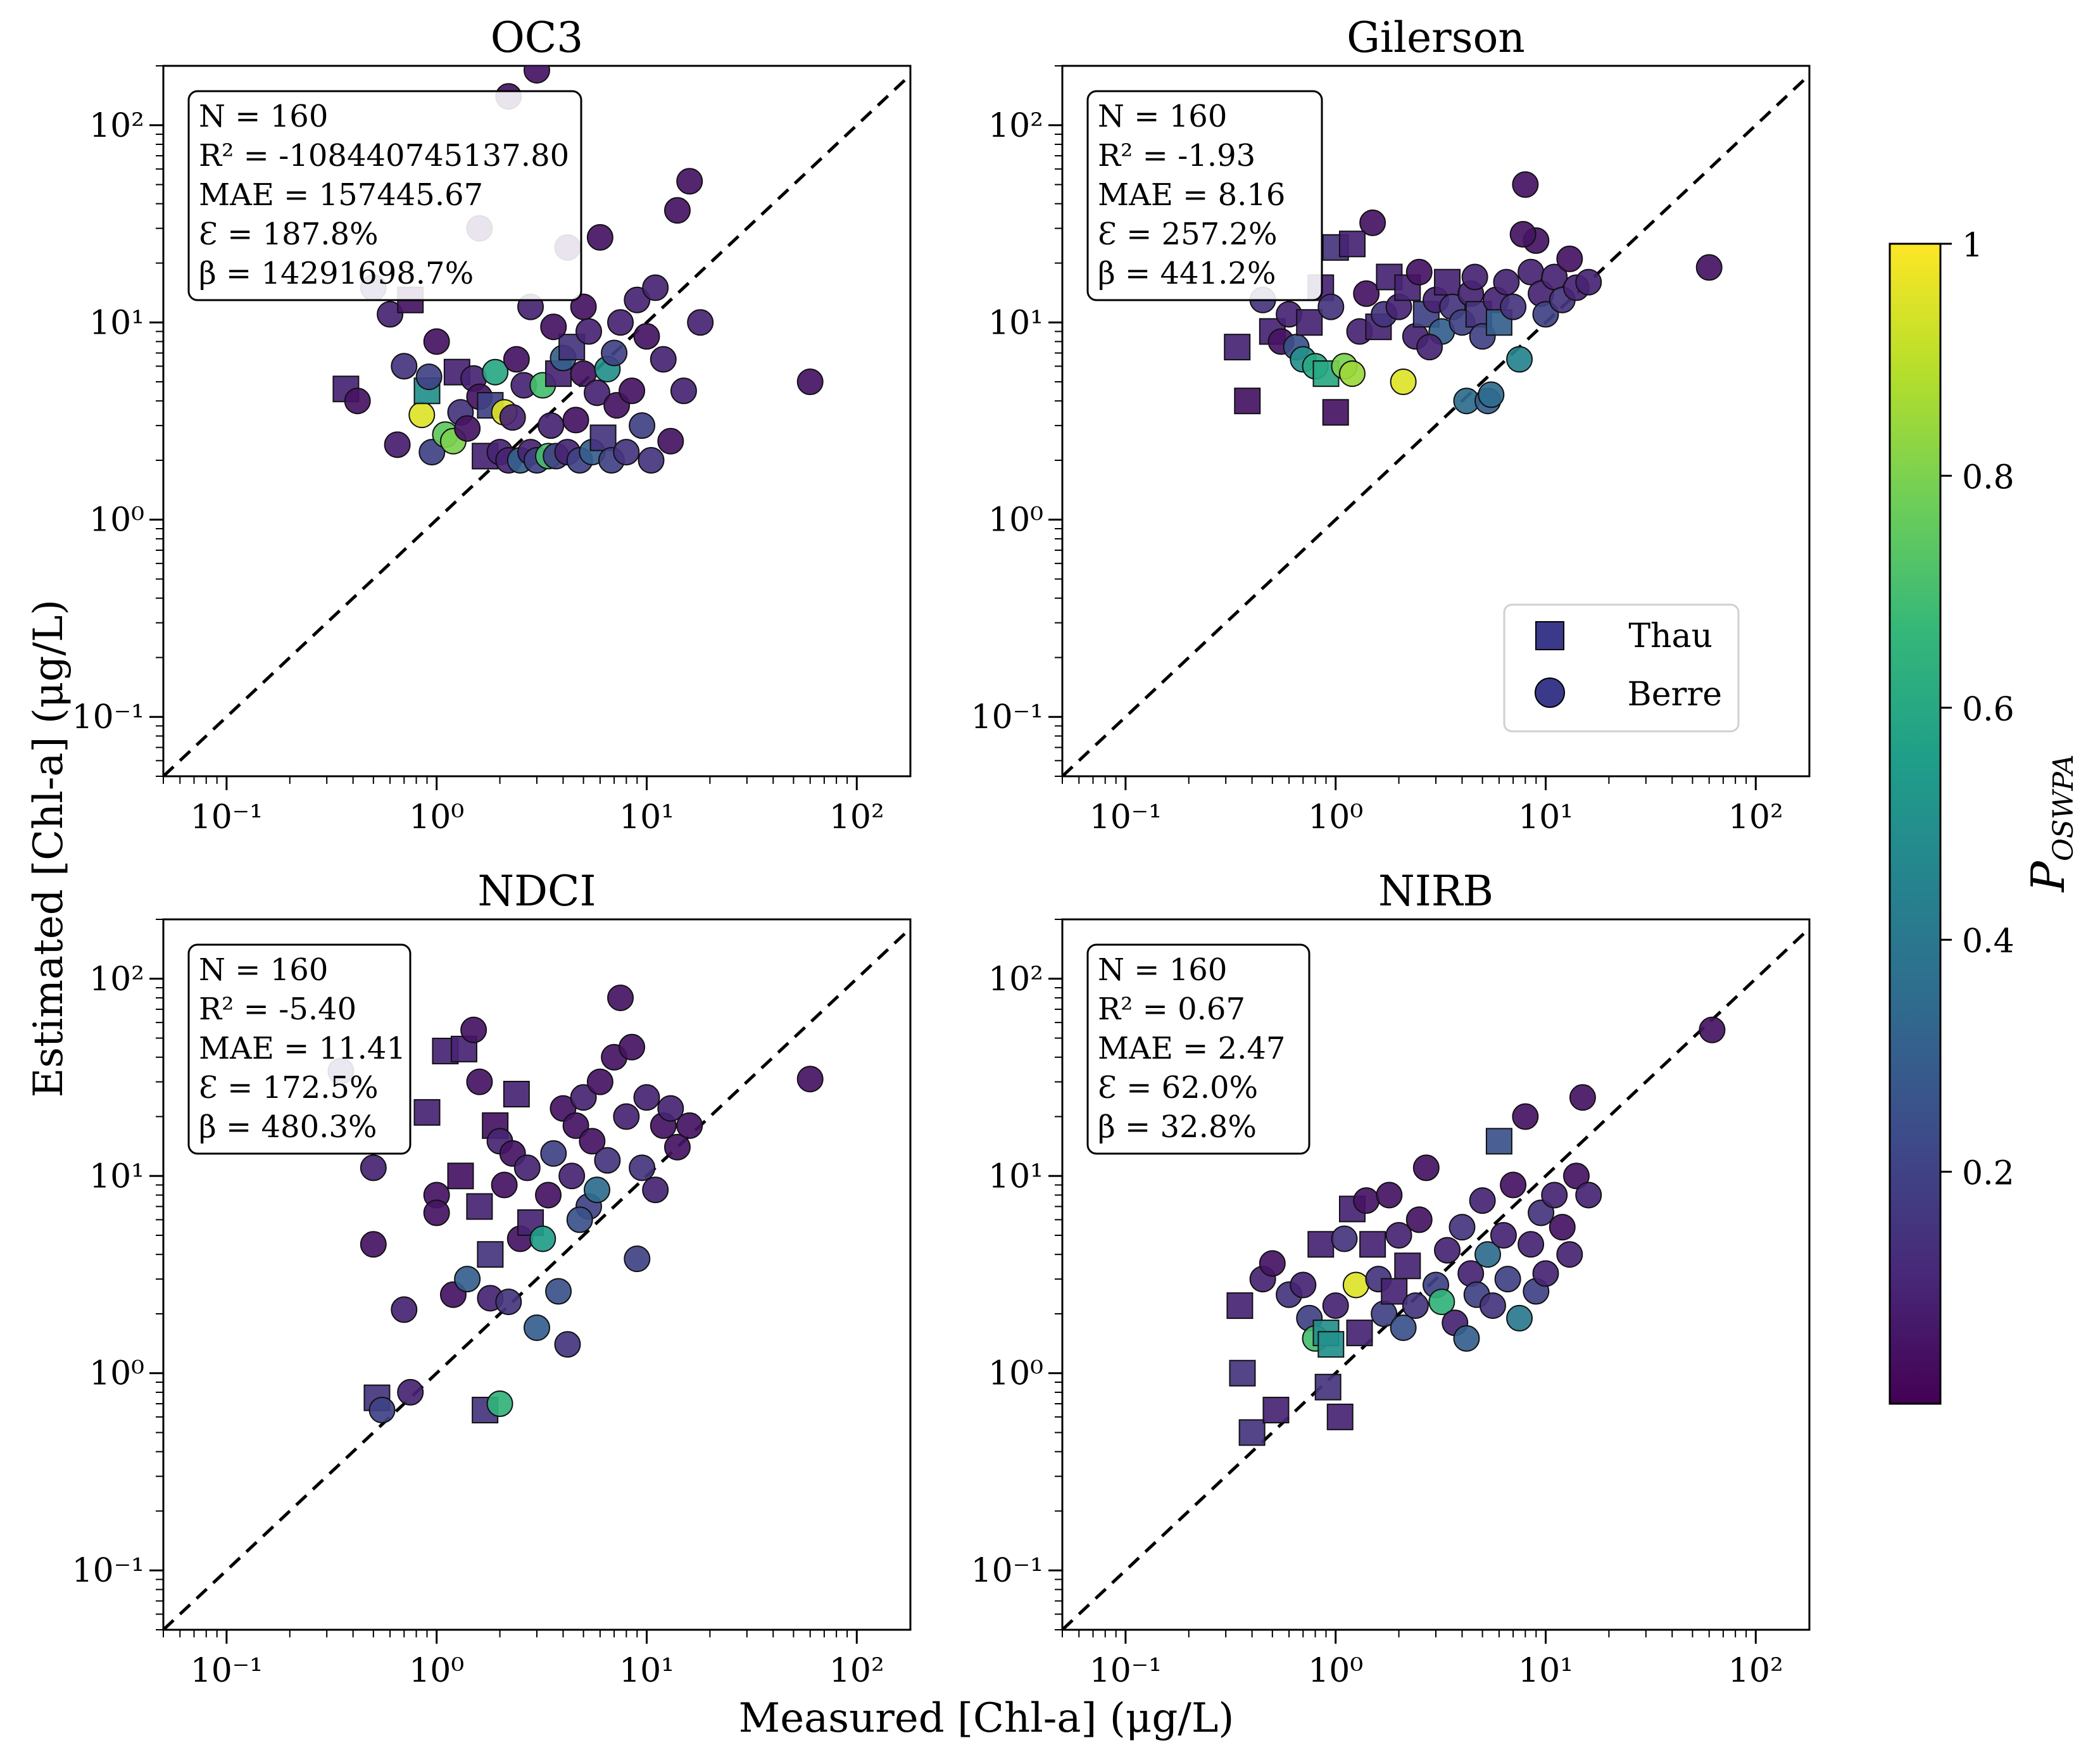 This screenshot has height=1764, width=2093. Describe the element at coordinates (1191, 1048) in the screenshot. I see `stats-mae: MAE = 2.47` at that location.